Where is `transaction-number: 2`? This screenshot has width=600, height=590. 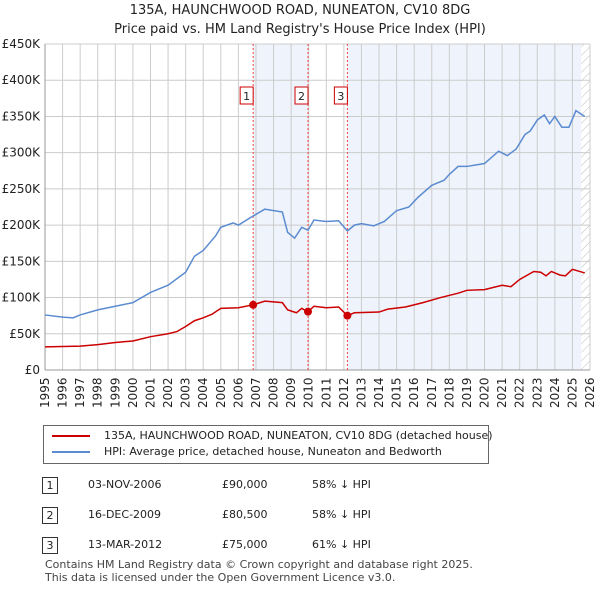 transaction-number: 2 is located at coordinates (50, 515).